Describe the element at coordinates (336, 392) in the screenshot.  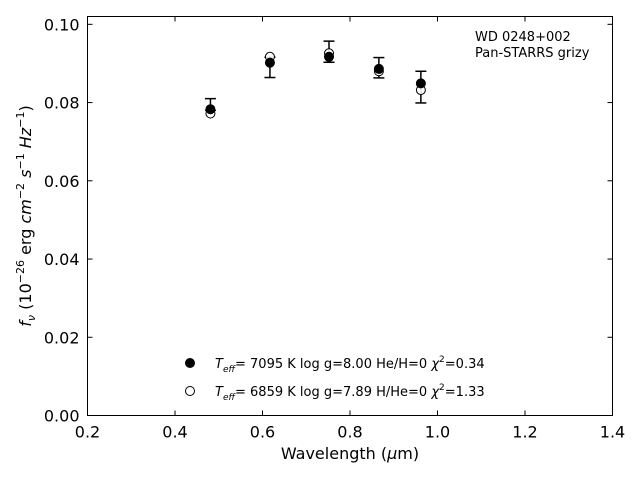
I see `legend-2-logg: log g=7.89` at that location.